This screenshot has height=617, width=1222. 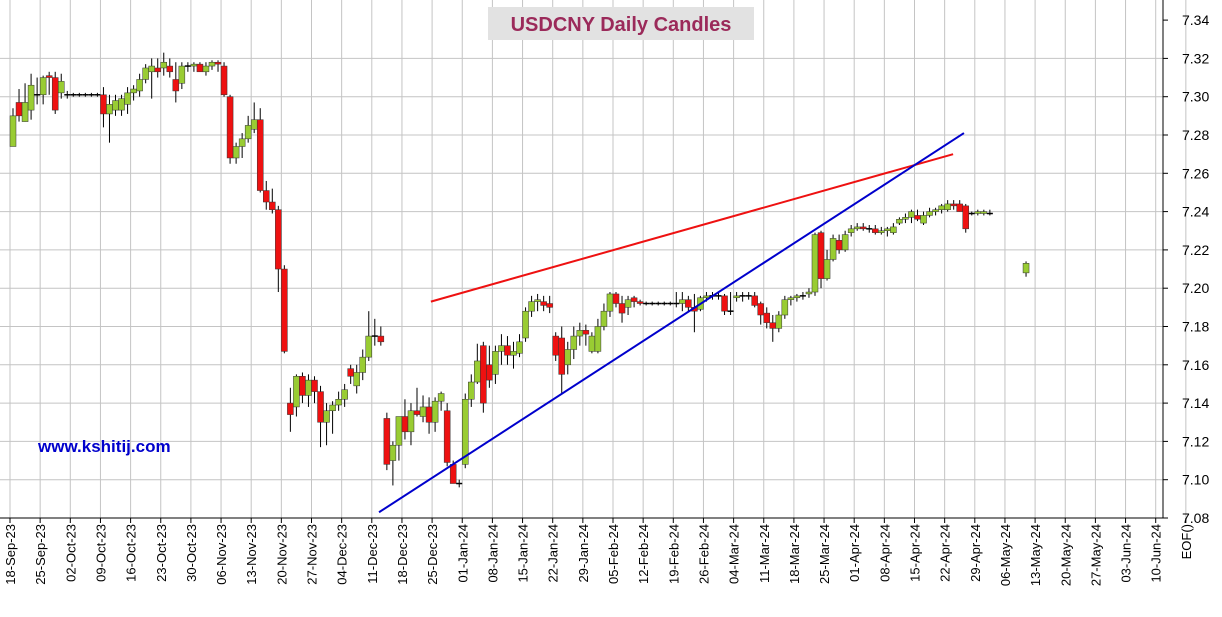 What do you see at coordinates (824, 554) in the screenshot?
I see `x-tick-label: 25-Mar-24` at bounding box center [824, 554].